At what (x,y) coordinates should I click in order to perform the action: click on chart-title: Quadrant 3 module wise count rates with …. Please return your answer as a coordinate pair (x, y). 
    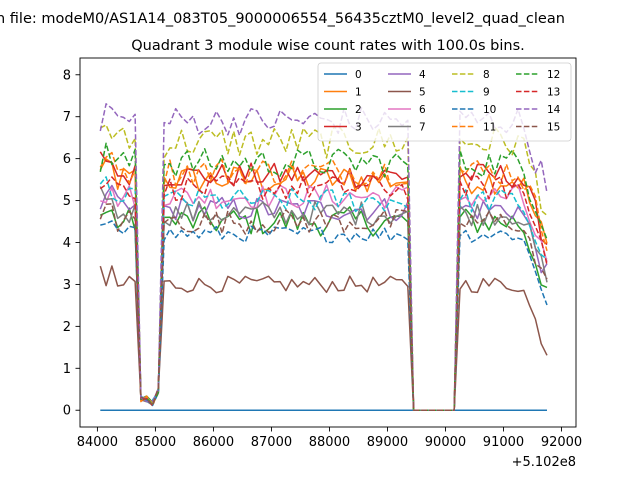
    Looking at the image, I should click on (328, 46).